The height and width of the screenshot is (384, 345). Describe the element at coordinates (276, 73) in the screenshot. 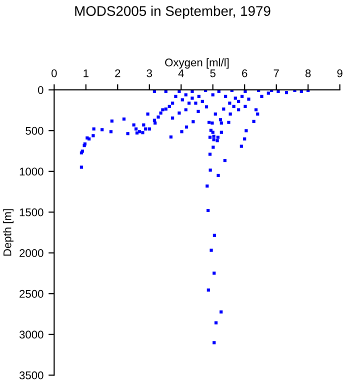

I see `x-tick-label: 7` at that location.